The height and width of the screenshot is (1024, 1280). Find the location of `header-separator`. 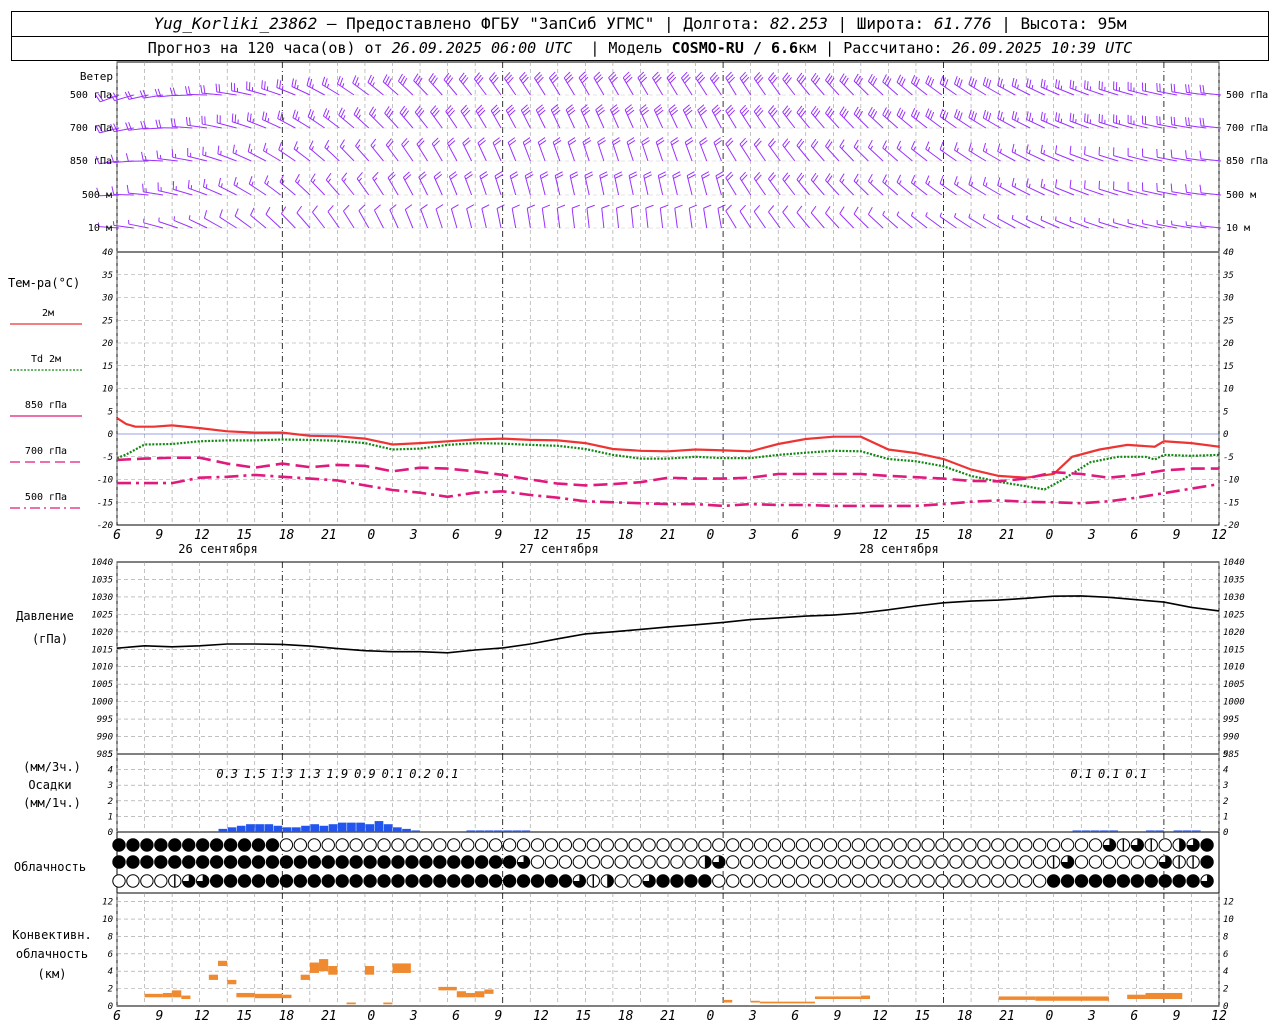

header-separator is located at coordinates (640, 36).